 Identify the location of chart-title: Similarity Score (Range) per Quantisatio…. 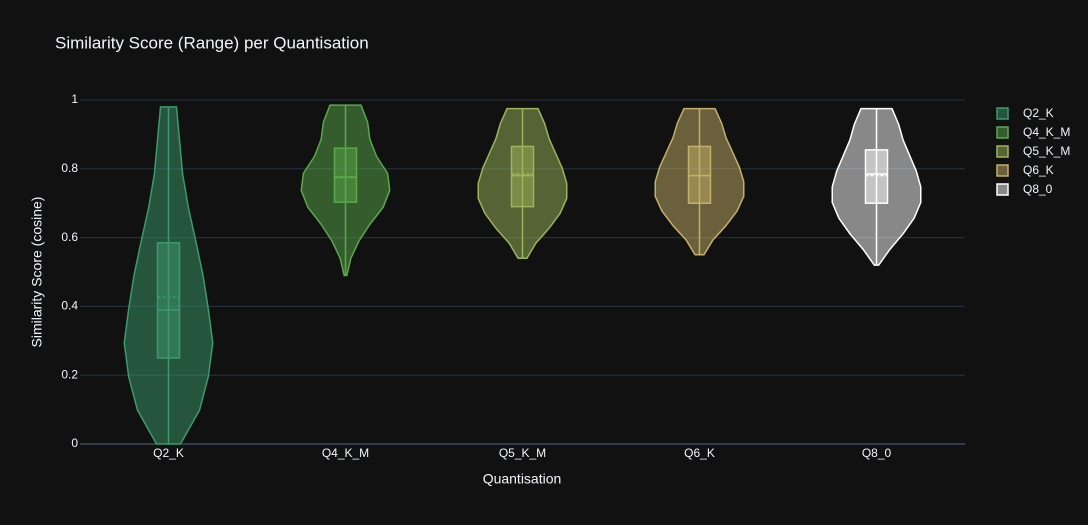
(212, 42).